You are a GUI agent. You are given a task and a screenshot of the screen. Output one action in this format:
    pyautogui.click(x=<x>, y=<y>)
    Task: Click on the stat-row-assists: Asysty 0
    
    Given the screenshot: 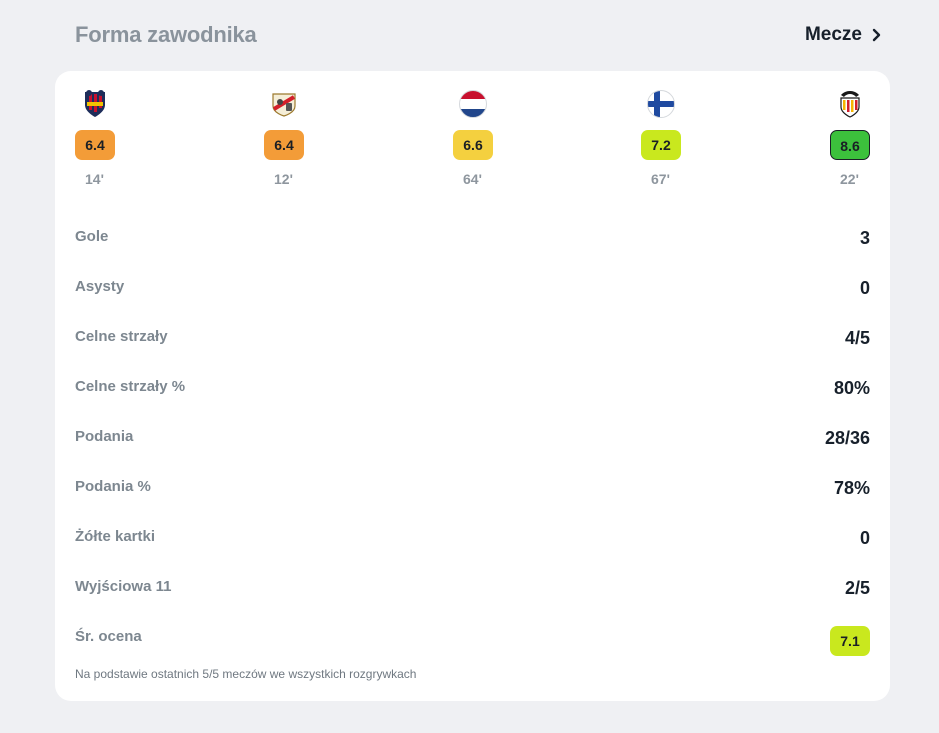 What is the action you would take?
    pyautogui.click(x=472, y=293)
    